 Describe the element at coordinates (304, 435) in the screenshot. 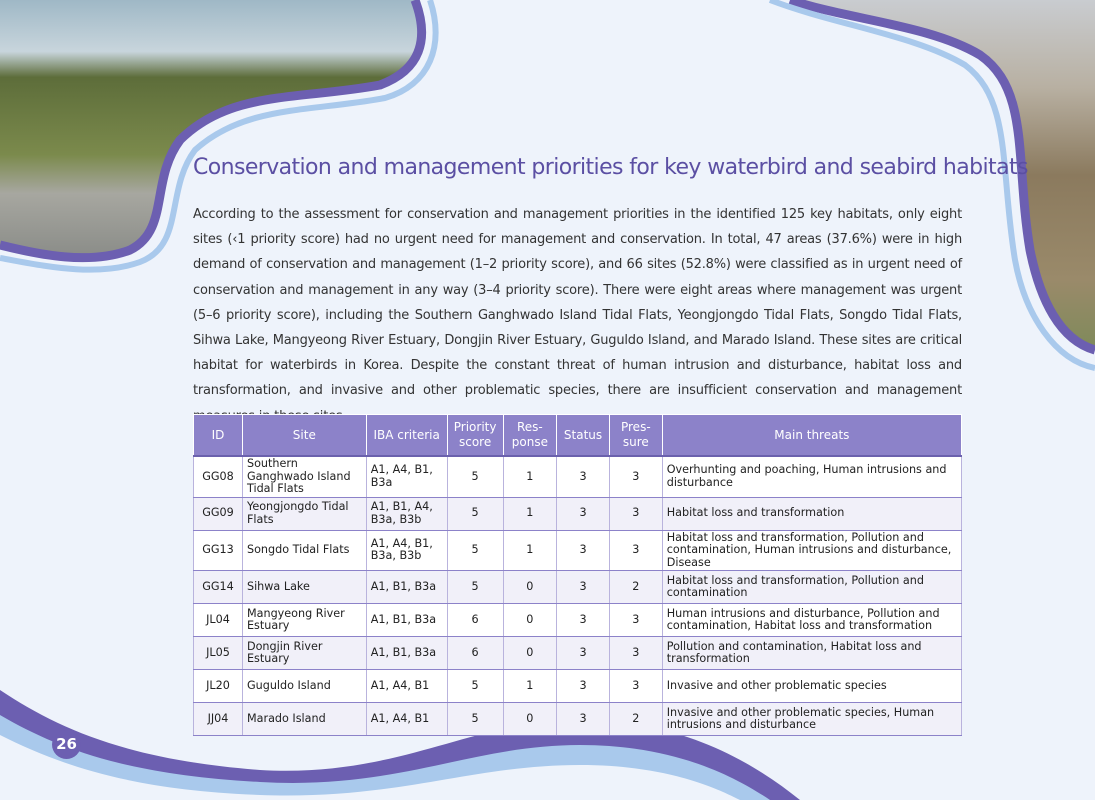

I see `column-header: Site` at that location.